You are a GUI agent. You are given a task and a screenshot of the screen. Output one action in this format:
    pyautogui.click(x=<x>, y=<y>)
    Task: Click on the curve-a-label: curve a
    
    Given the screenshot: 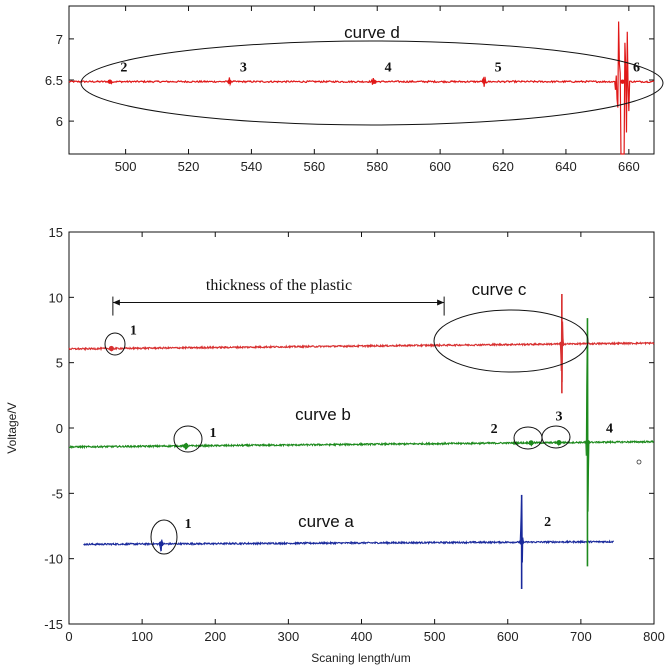 What is the action you would take?
    pyautogui.click(x=326, y=521)
    